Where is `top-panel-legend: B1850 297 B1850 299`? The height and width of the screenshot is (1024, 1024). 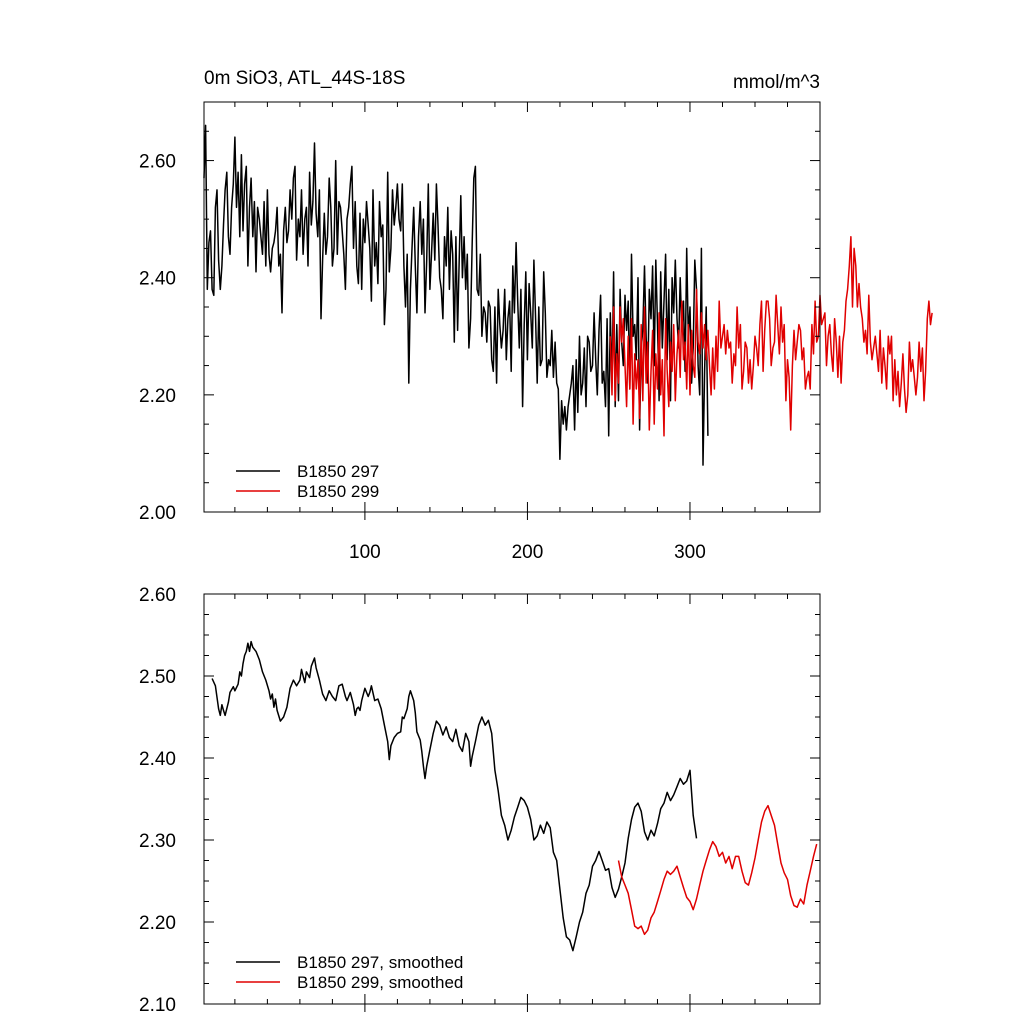
top-panel-legend: B1850 297 B1850 299 is located at coordinates (307, 481).